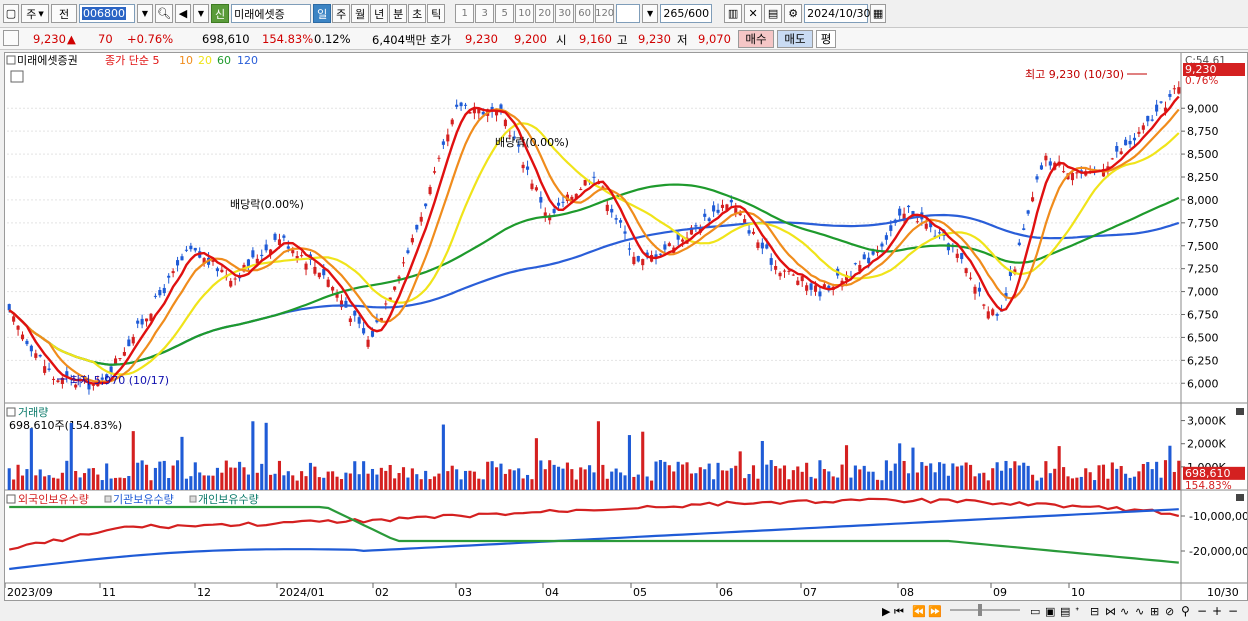 The height and width of the screenshot is (621, 1248). I want to click on tool-icon-7: ∿, so click(1124, 611).